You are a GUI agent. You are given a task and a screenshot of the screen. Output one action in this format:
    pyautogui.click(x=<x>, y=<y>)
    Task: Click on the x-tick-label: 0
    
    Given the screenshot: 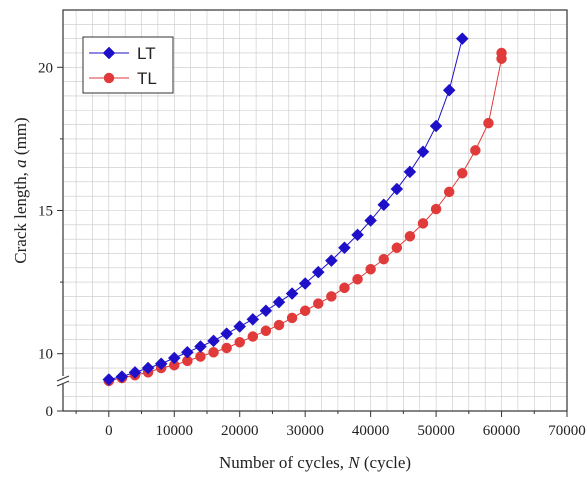 What is the action you would take?
    pyautogui.click(x=109, y=431)
    